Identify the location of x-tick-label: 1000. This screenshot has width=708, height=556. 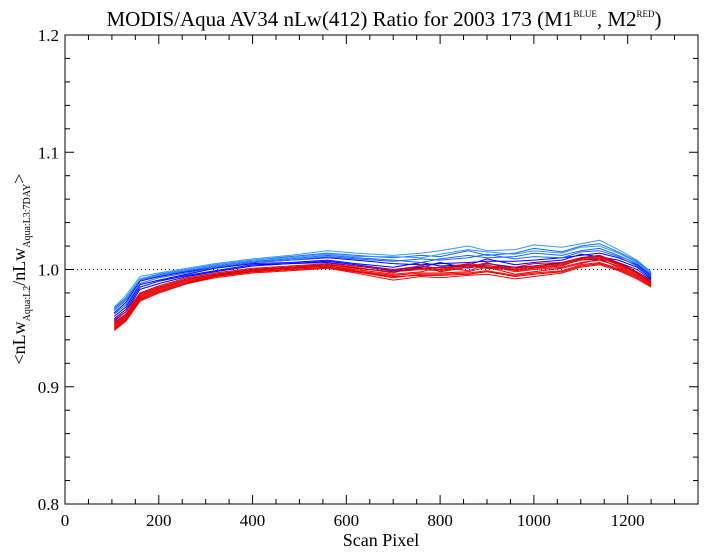
(534, 520).